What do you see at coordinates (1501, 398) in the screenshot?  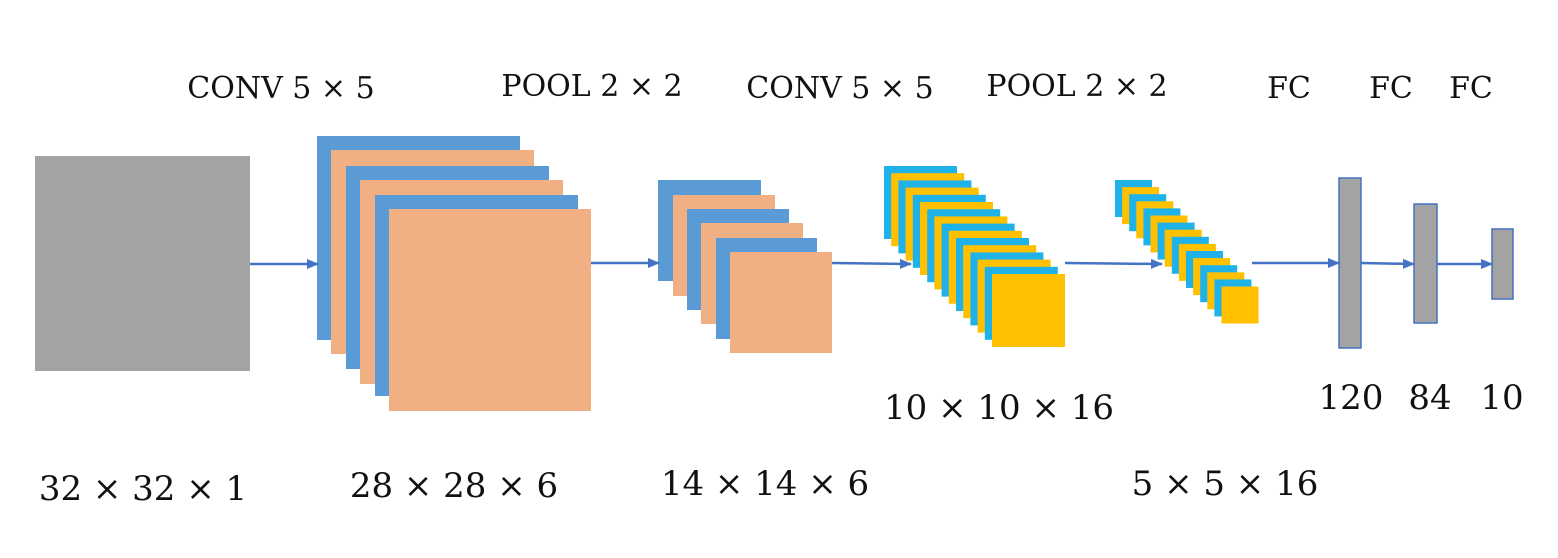 I see `fc-units-10: 10` at bounding box center [1501, 398].